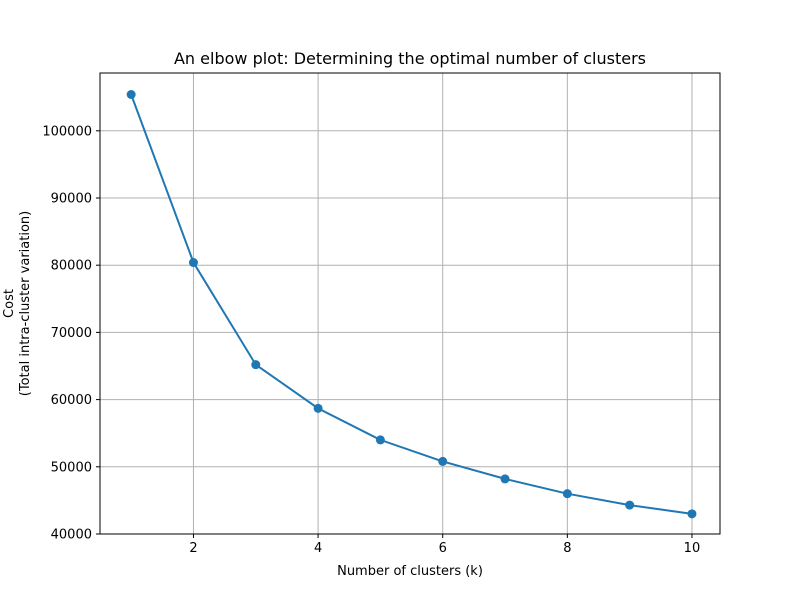 The width and height of the screenshot is (800, 600). What do you see at coordinates (71, 266) in the screenshot?
I see `y-tick-label: 80000` at bounding box center [71, 266].